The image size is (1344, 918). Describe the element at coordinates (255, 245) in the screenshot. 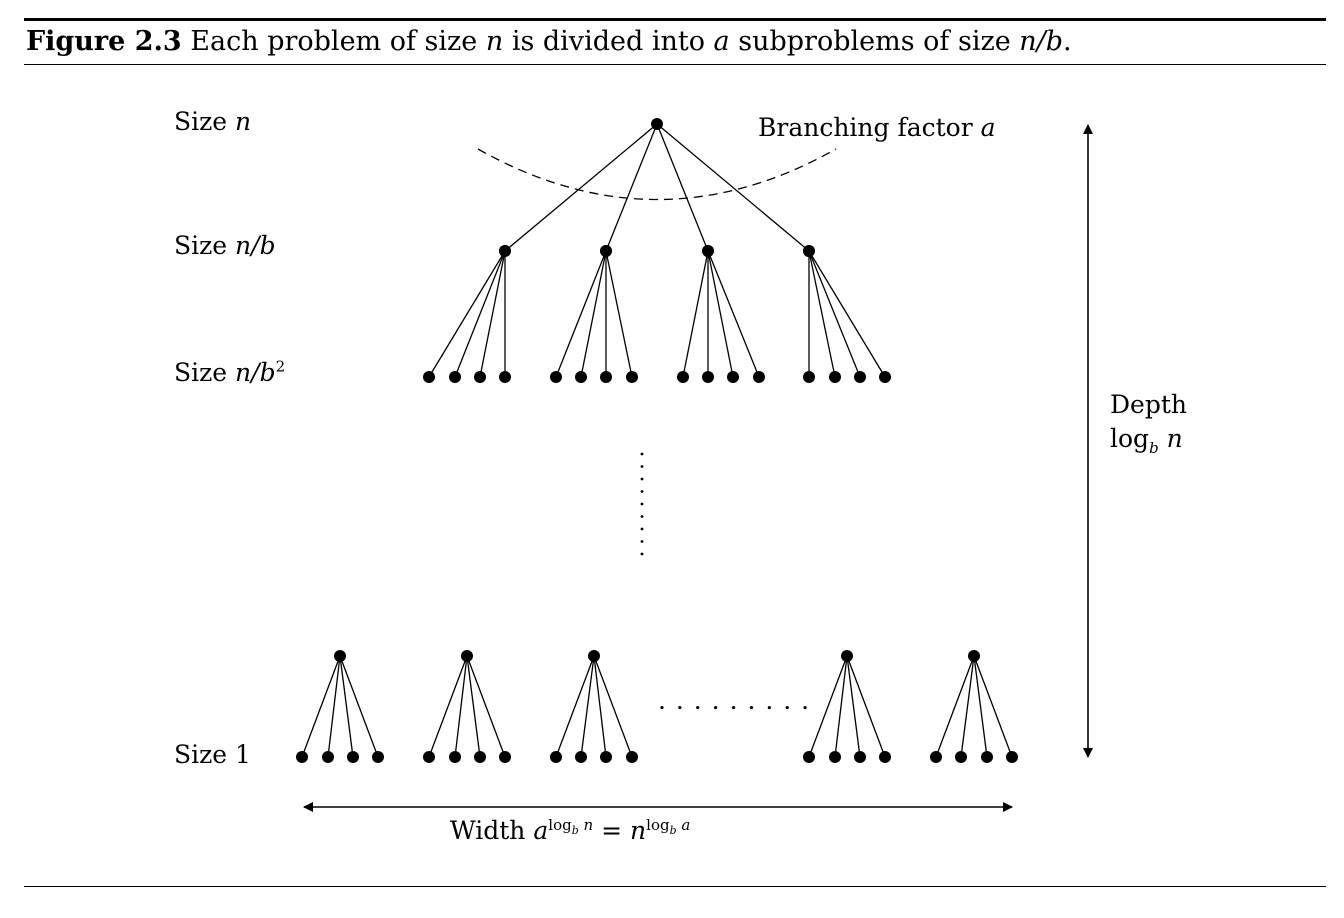

I see `size-expr: n/b` at that location.